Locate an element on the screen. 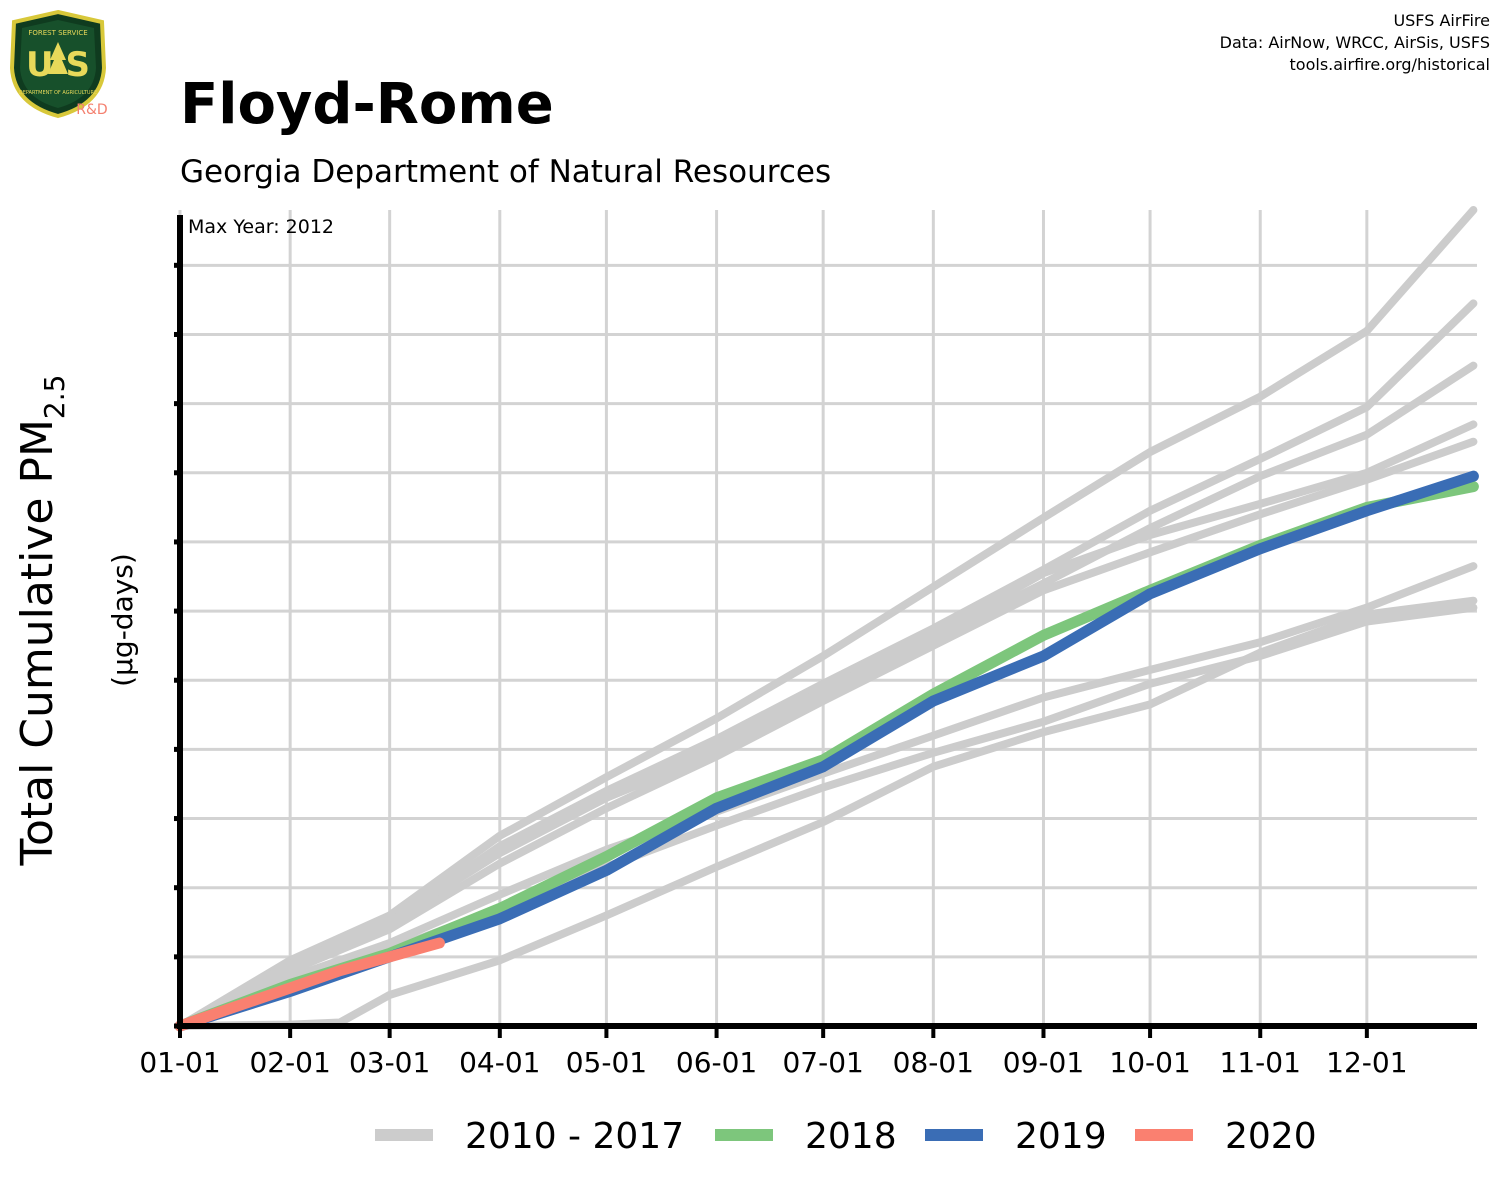 The width and height of the screenshot is (1500, 1200). y-axis-units: (µg-days) is located at coordinates (122, 620).